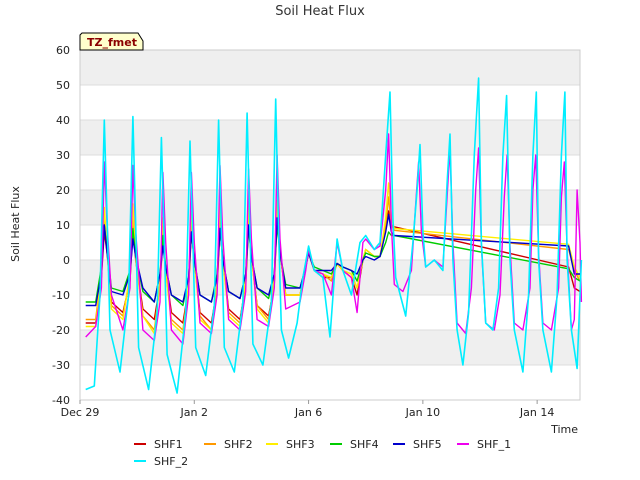 This screenshot has width=640, height=480. What do you see at coordinates (80, 412) in the screenshot?
I see `x-tick-label: Dec 29` at bounding box center [80, 412].